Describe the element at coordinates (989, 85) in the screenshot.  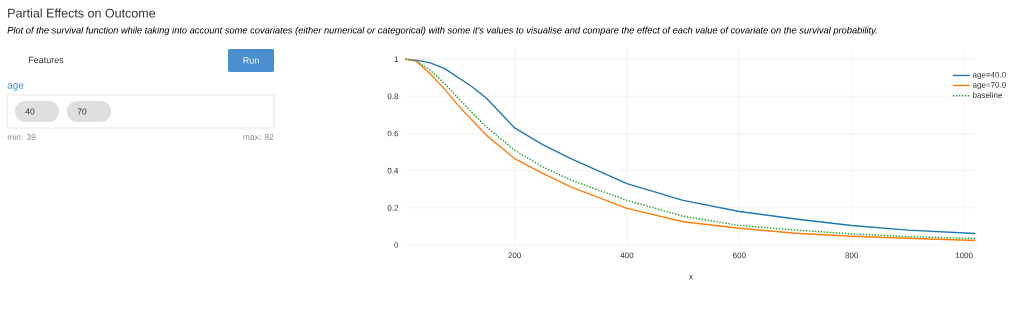
I see `legend-label: age=70.0` at that location.